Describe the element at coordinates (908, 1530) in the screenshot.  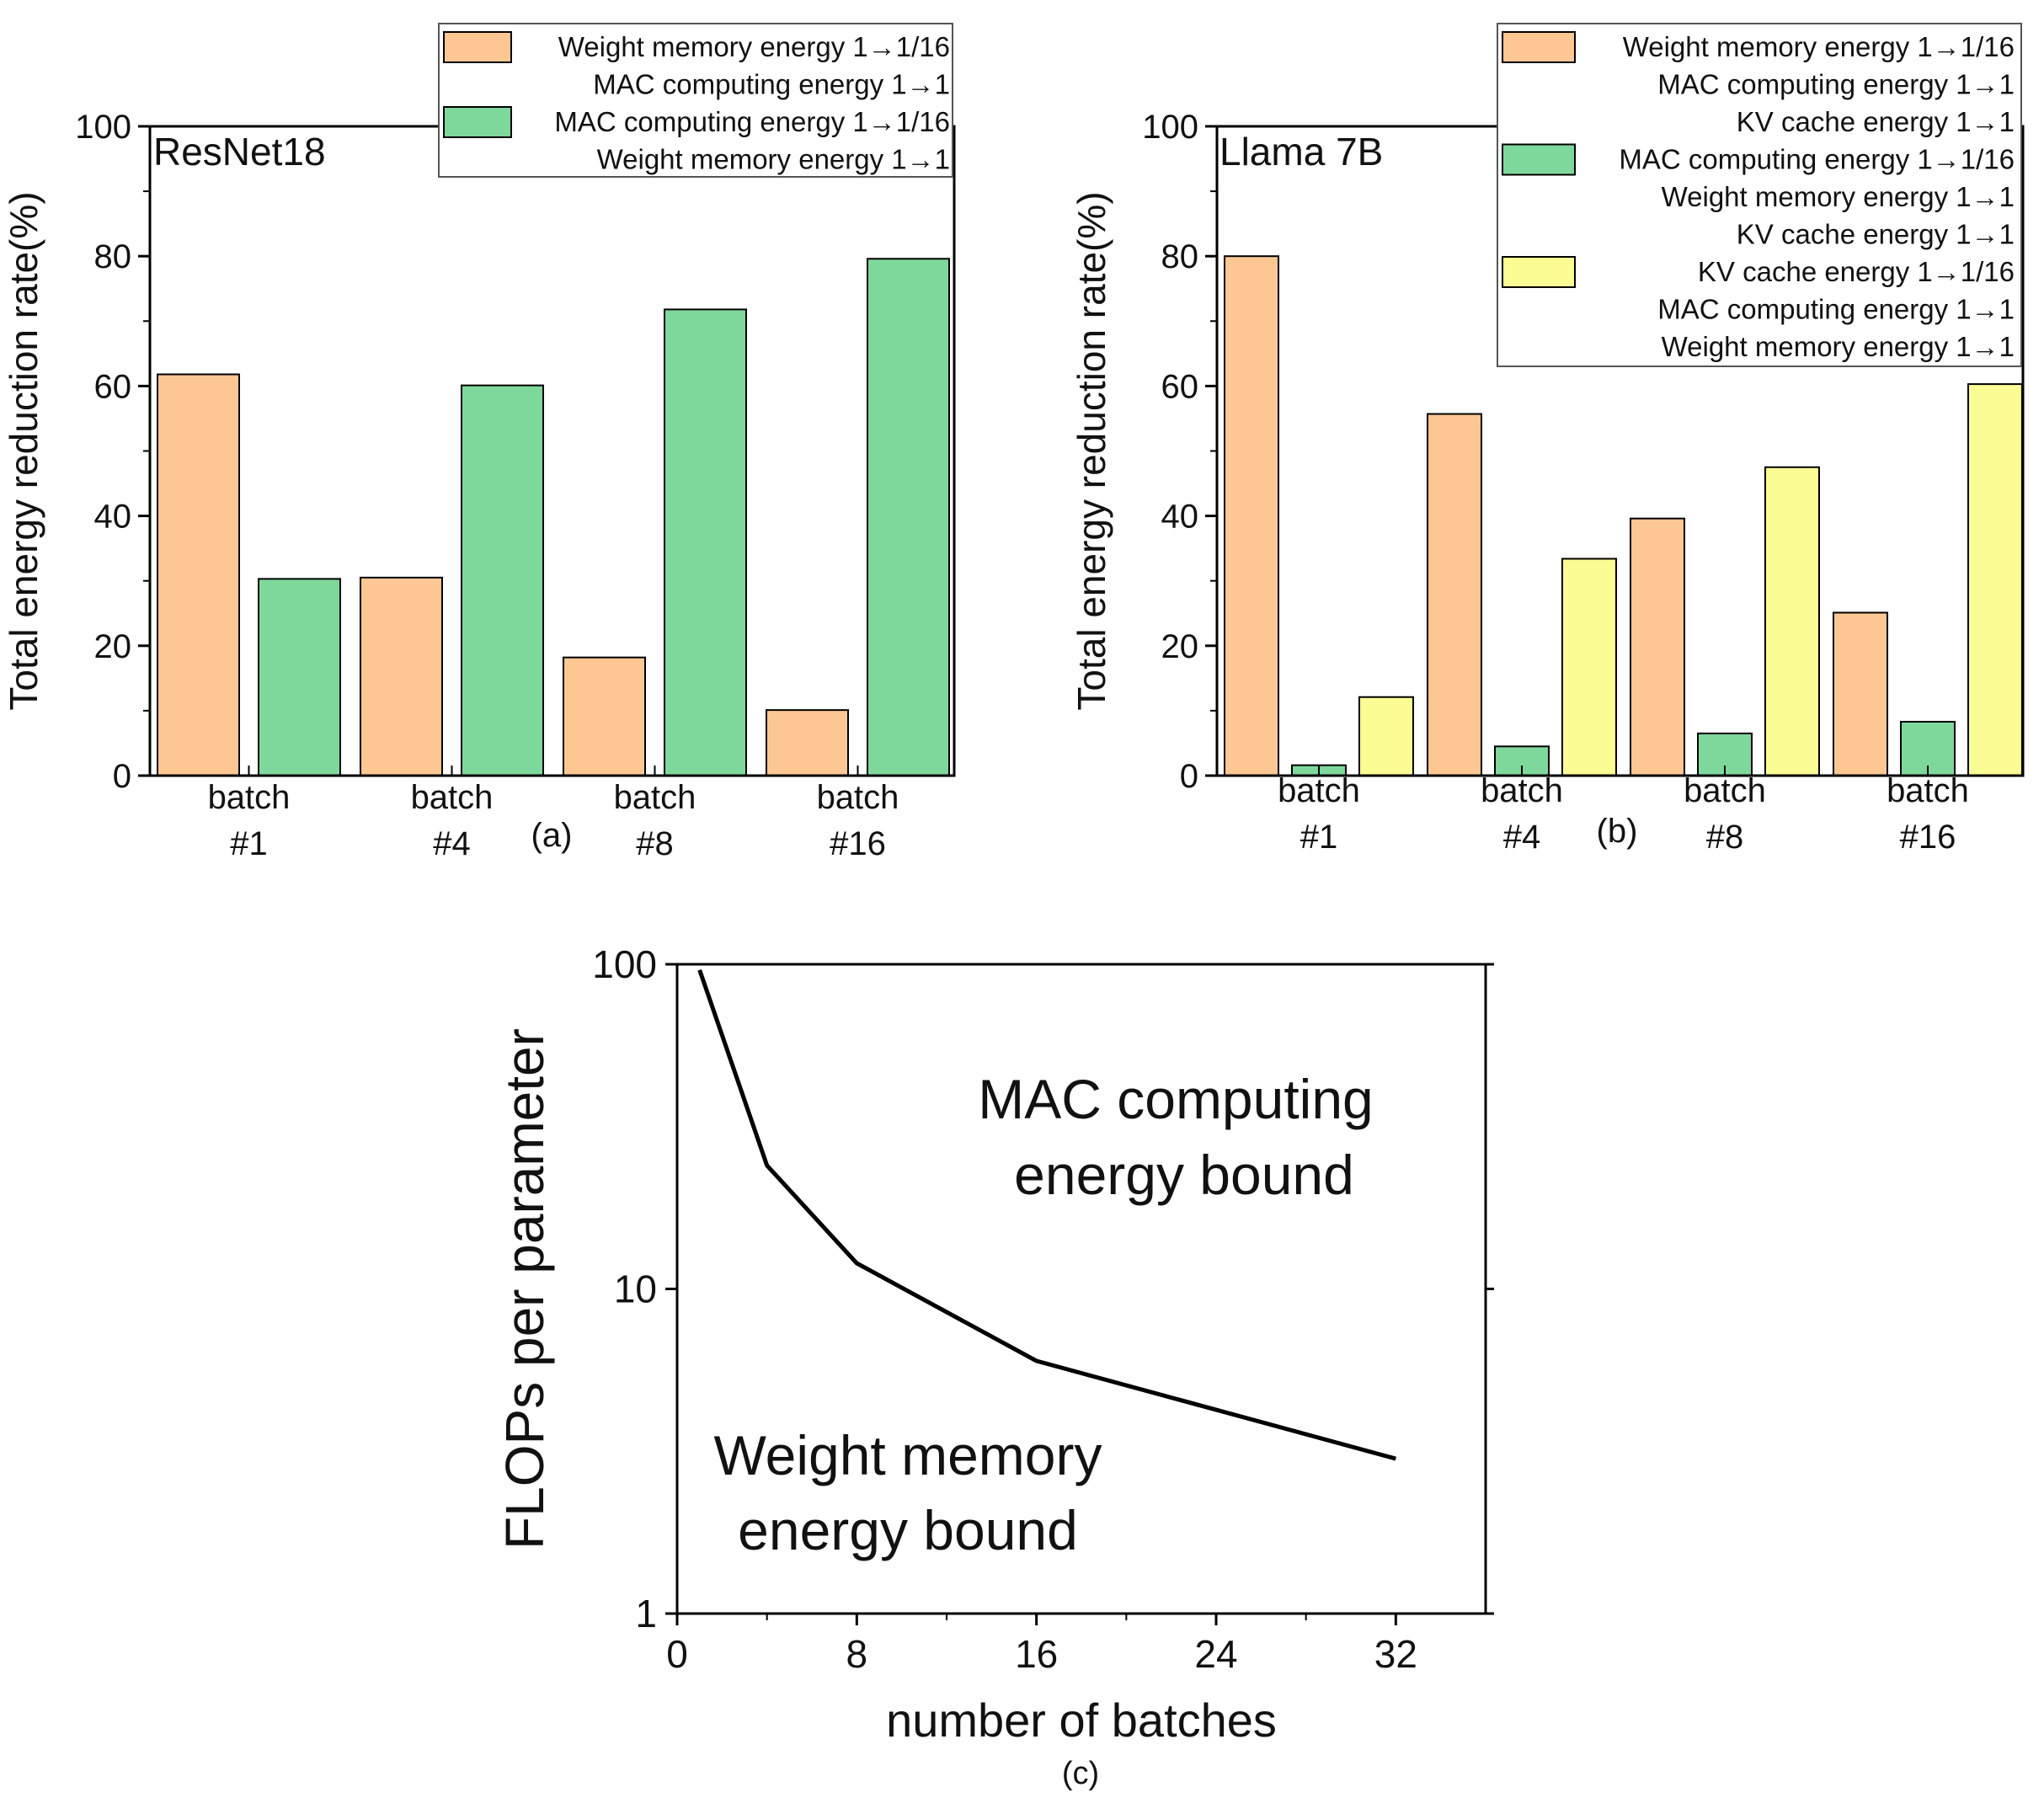
I see `annotation-weight-bound: energy bound` at that location.